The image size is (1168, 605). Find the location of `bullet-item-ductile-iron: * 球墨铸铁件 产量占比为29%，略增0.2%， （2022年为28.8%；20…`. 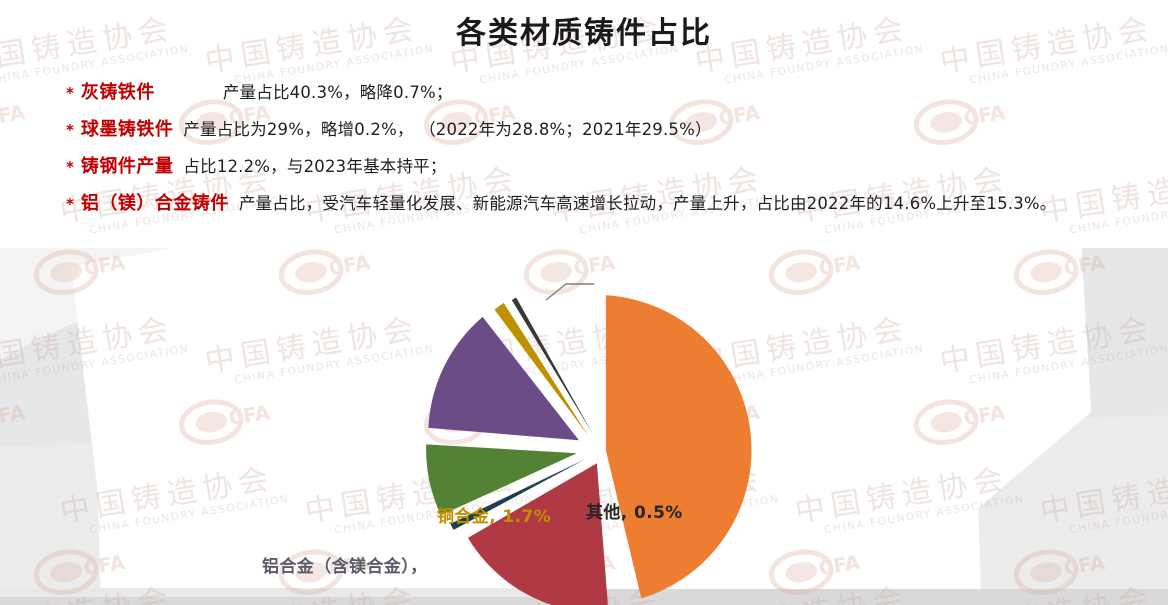

bullet-item-ductile-iron: * 球墨铸铁件 产量占比为29%，略增0.2%， （2022年为28.8%；20… is located at coordinates (611, 128).